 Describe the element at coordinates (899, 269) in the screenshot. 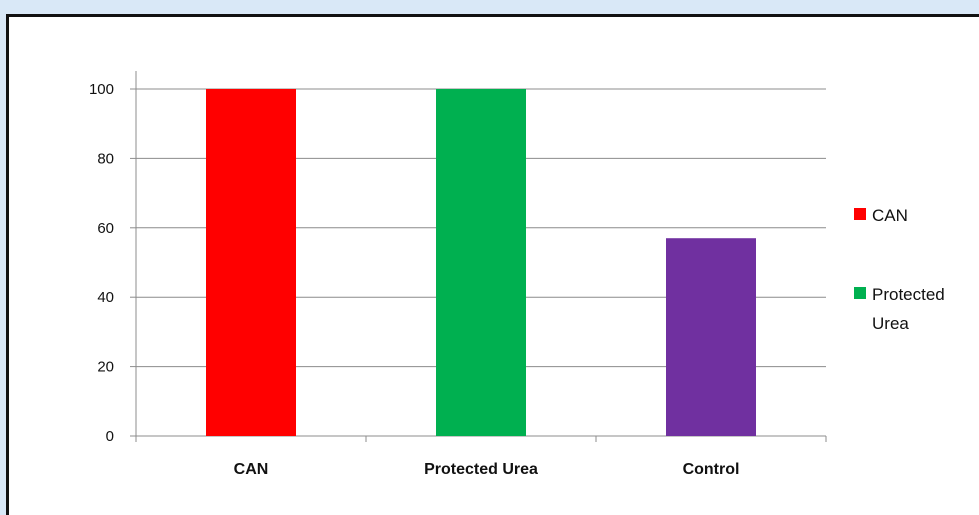

I see `legend: CAN Protected Urea` at that location.